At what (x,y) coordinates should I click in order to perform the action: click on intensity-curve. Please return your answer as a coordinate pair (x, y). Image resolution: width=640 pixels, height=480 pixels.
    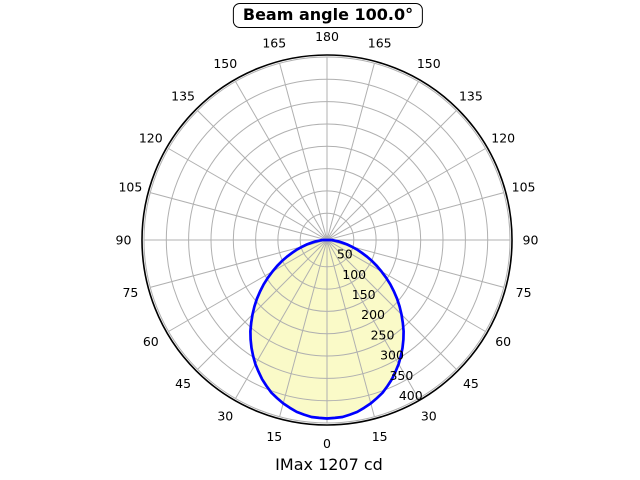
    Looking at the image, I should click on (327, 329).